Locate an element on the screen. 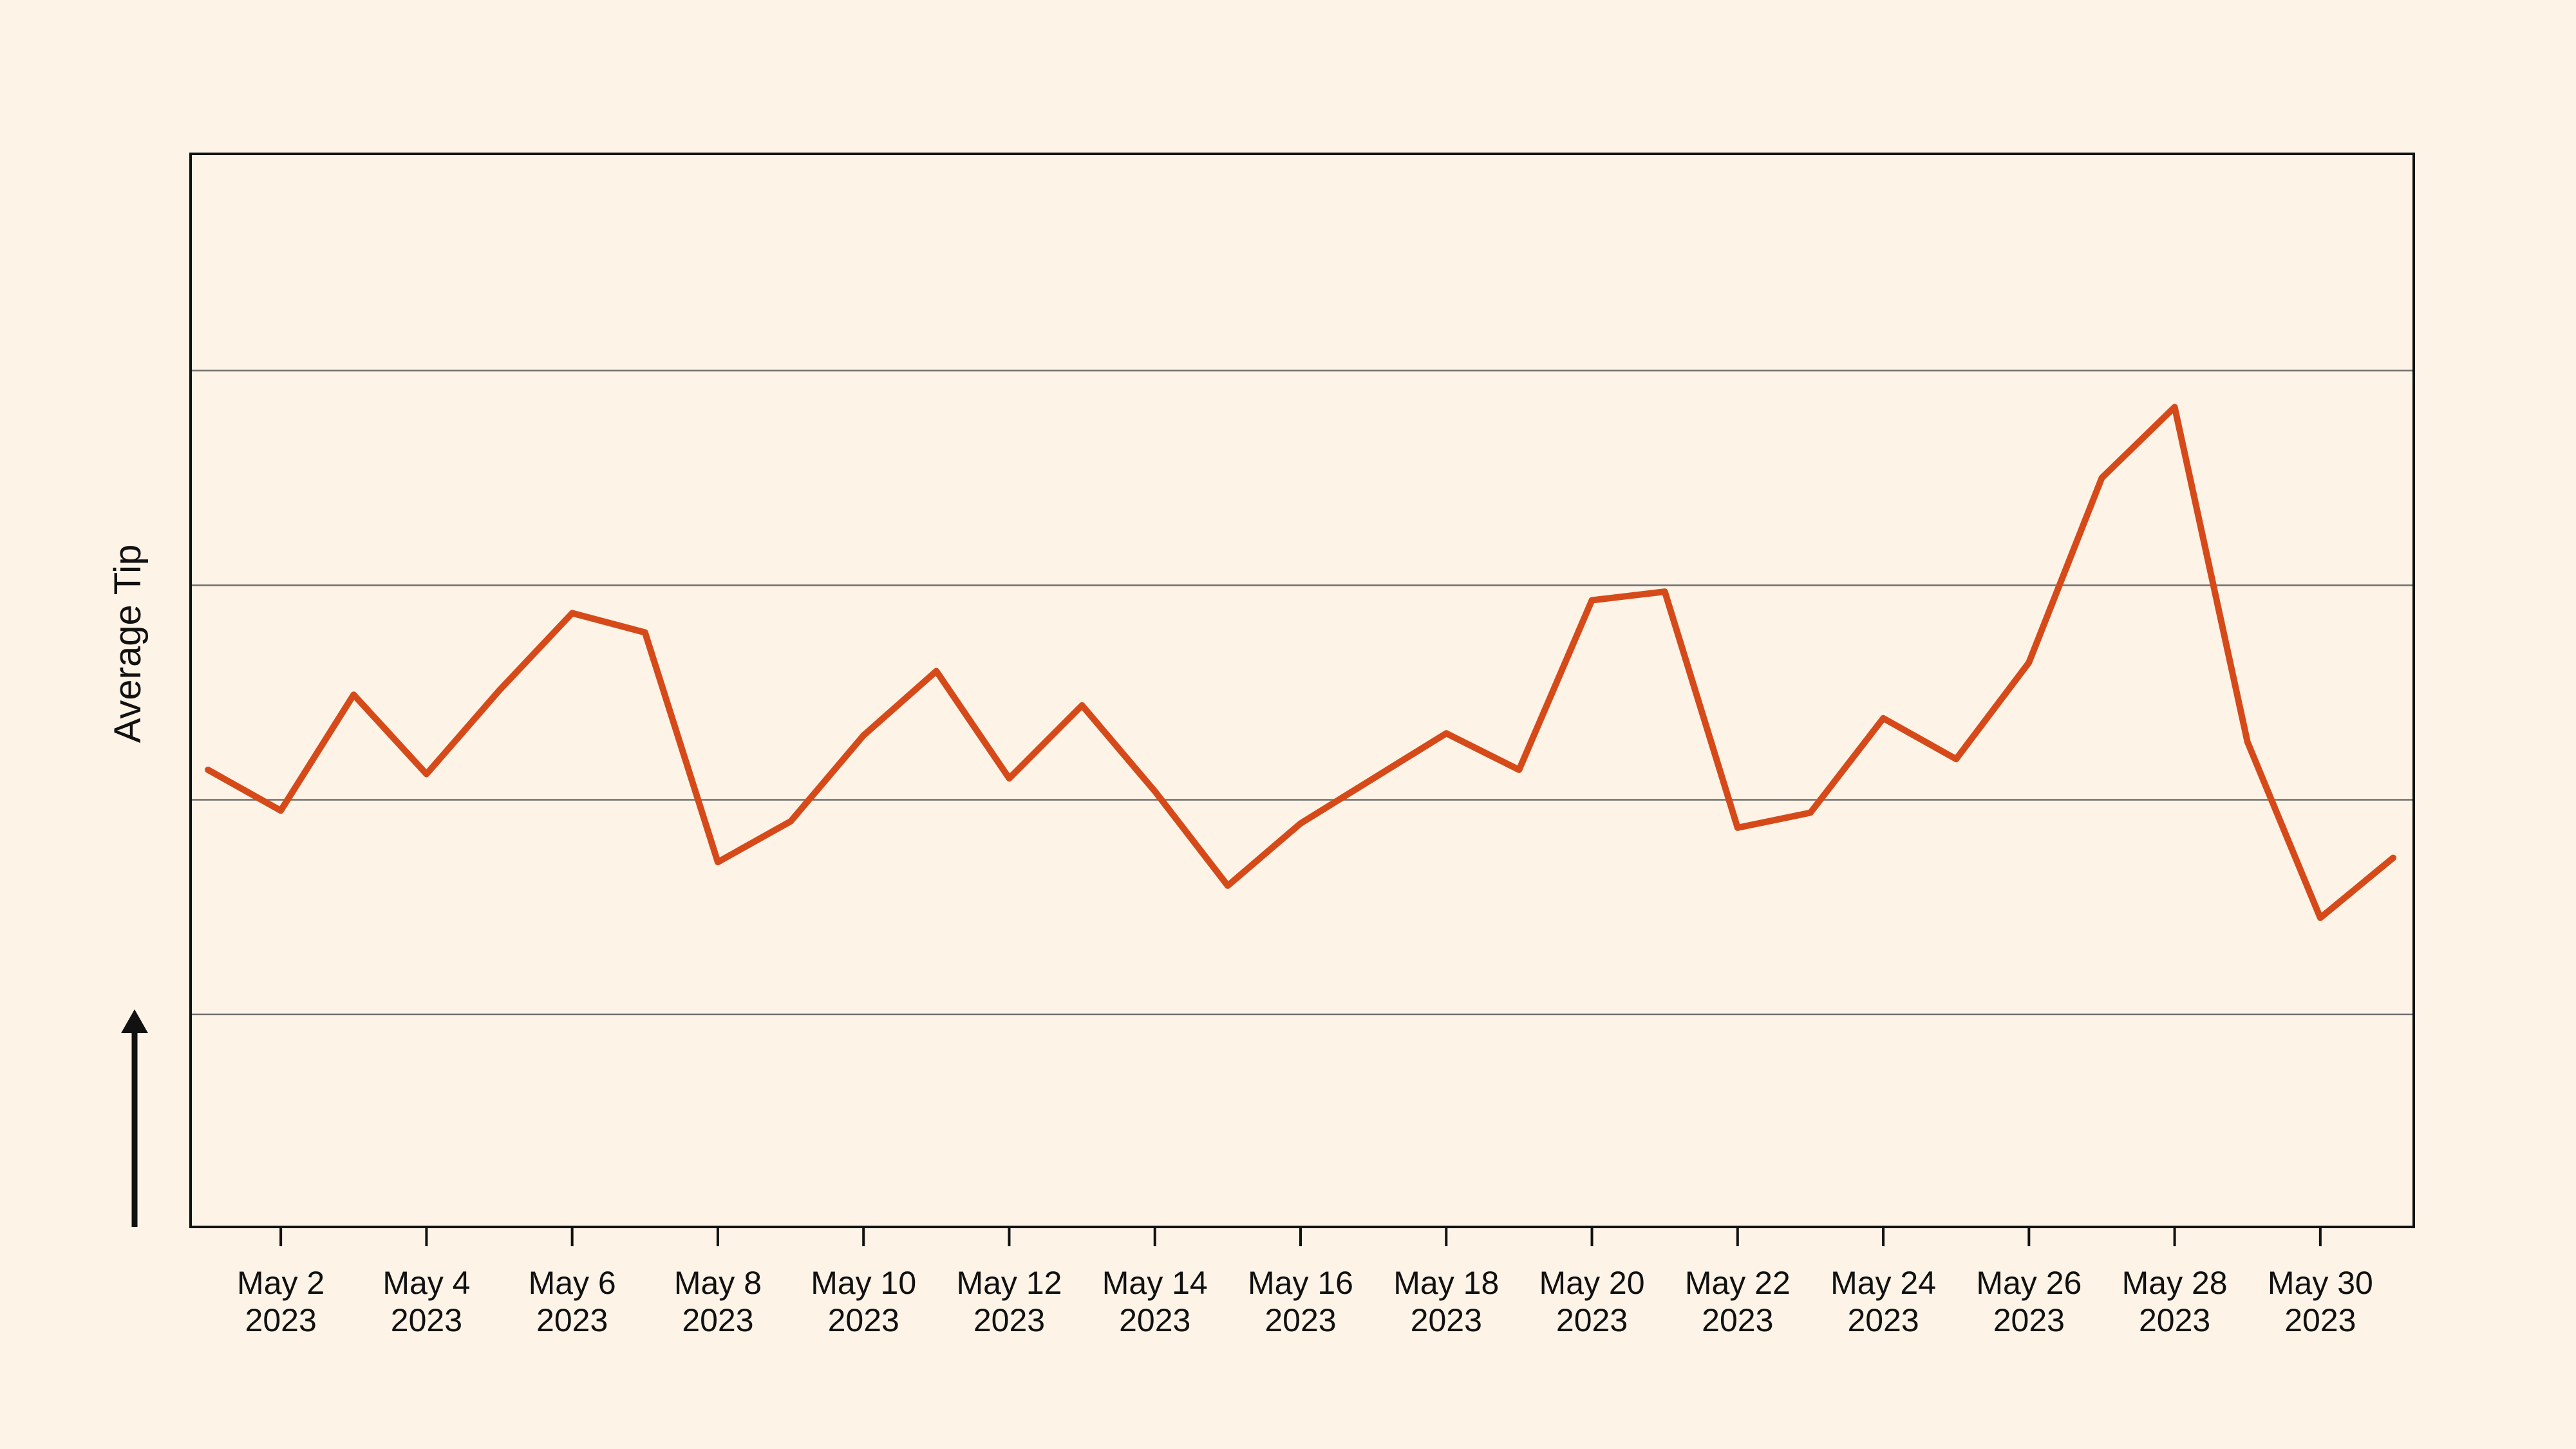  x-tick-label: May 10 2023 is located at coordinates (863, 1301).